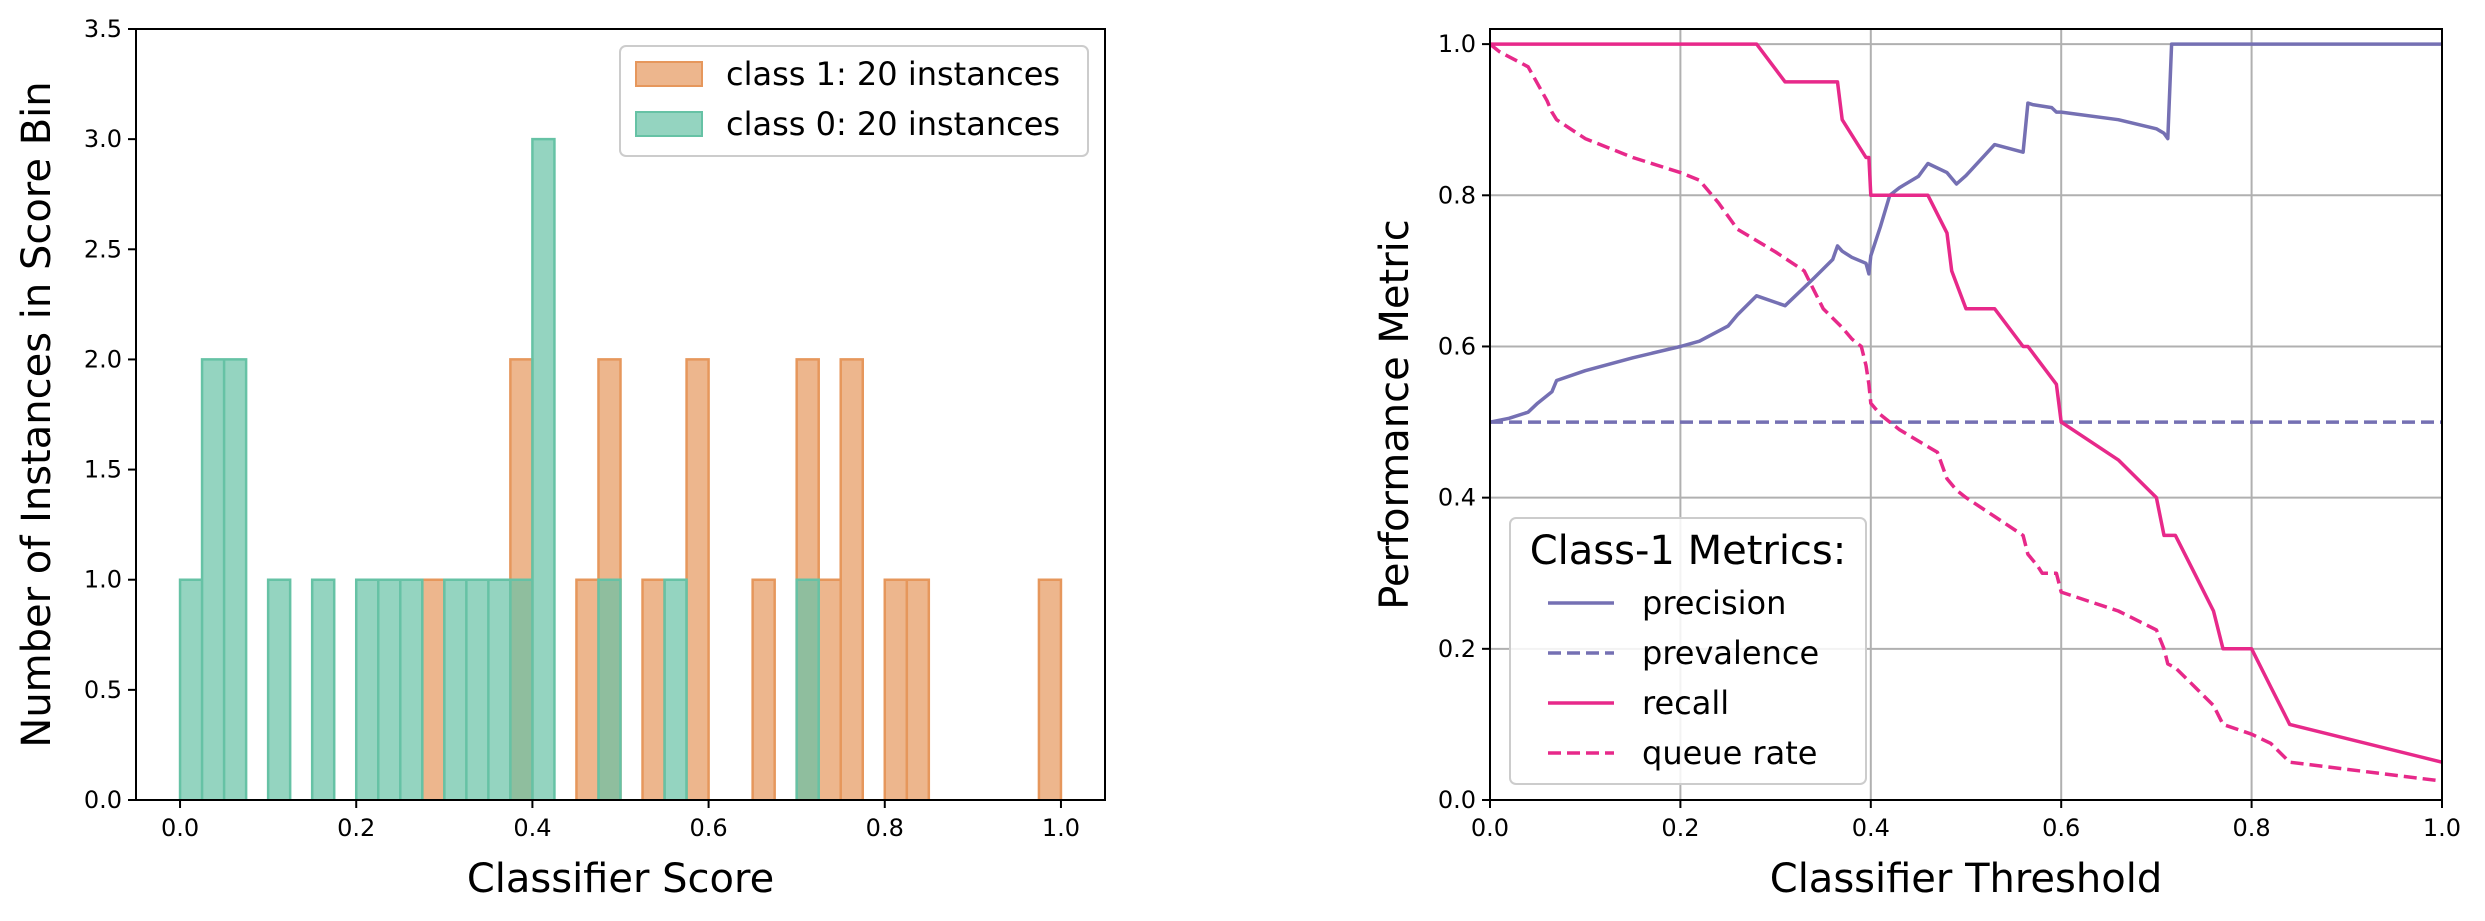 Image resolution: width=2485 pixels, height=921 pixels. I want to click on y-tick-label: 1.5, so click(103, 470).